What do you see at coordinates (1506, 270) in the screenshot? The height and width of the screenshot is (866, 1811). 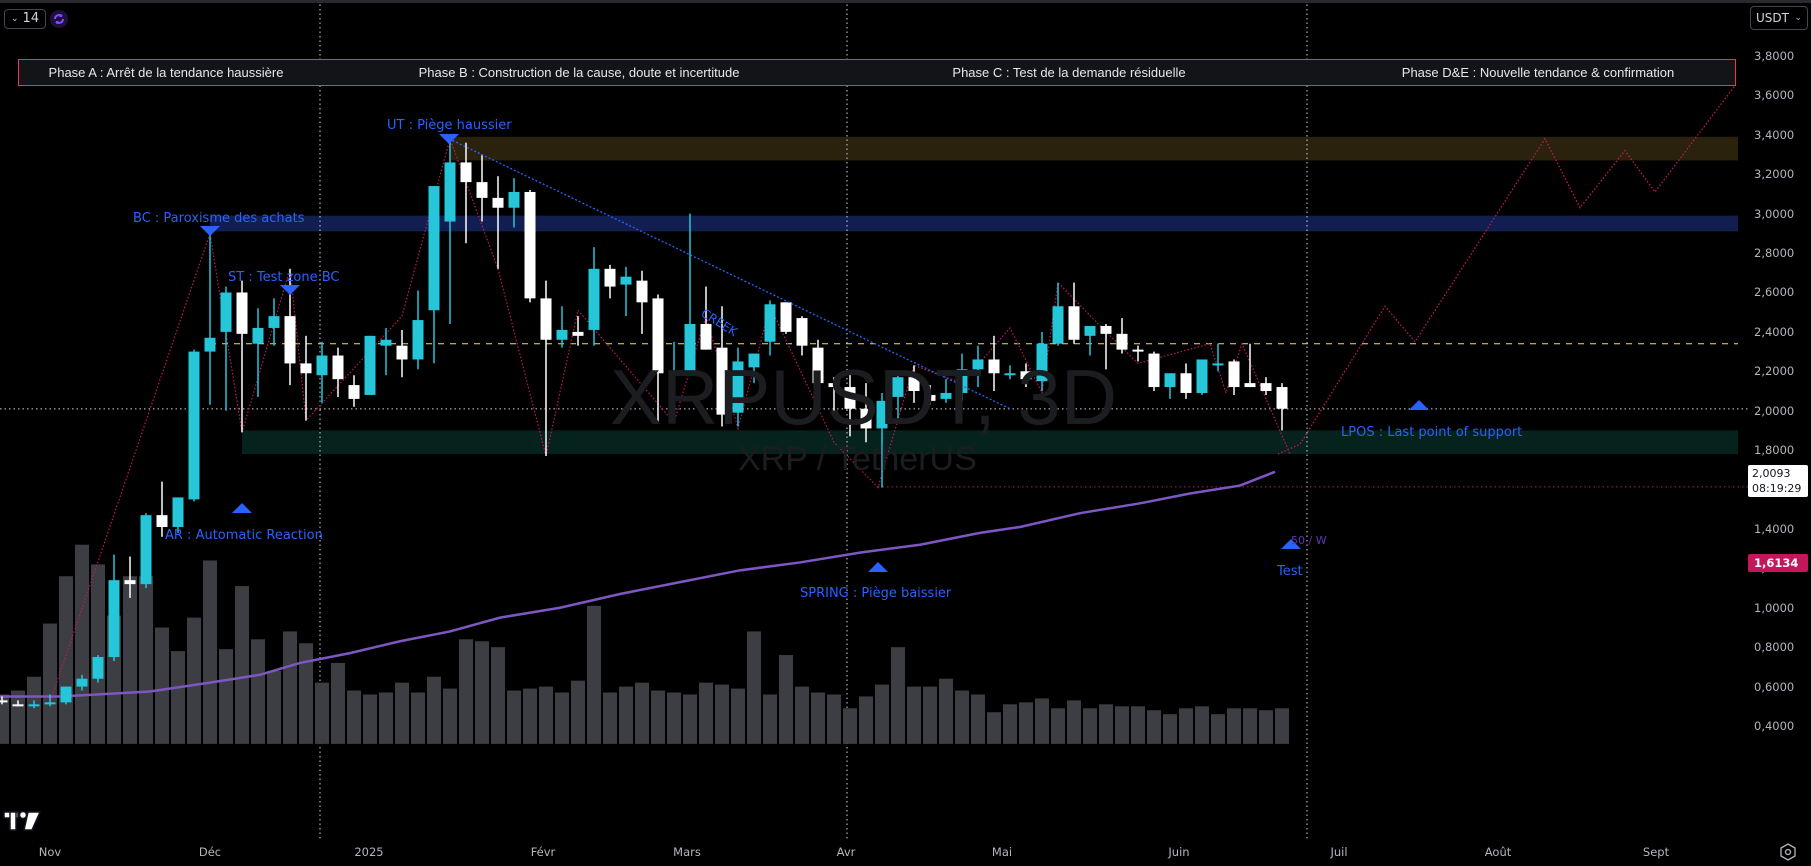 I see `projection-line` at bounding box center [1506, 270].